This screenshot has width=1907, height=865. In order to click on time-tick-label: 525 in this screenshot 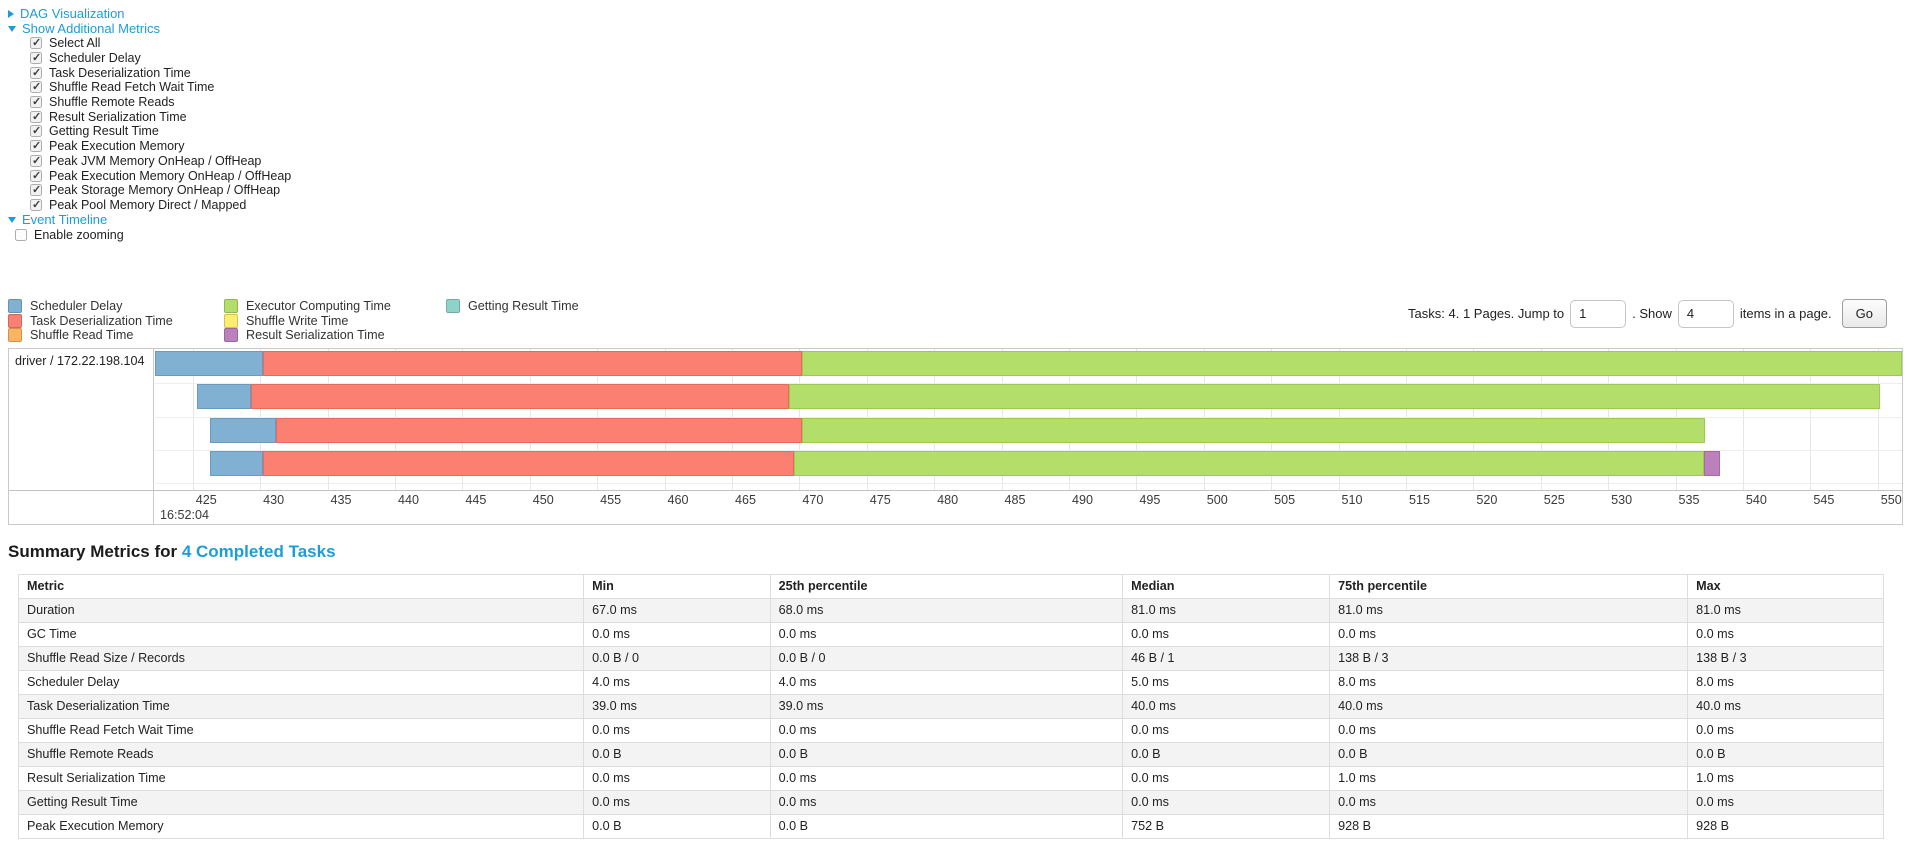, I will do `click(1554, 499)`.